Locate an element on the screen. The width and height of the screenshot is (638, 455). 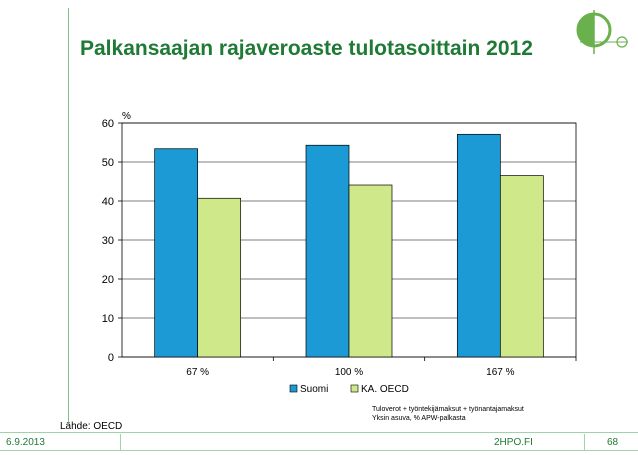
source-label: Lähde: OECD is located at coordinates (91, 426).